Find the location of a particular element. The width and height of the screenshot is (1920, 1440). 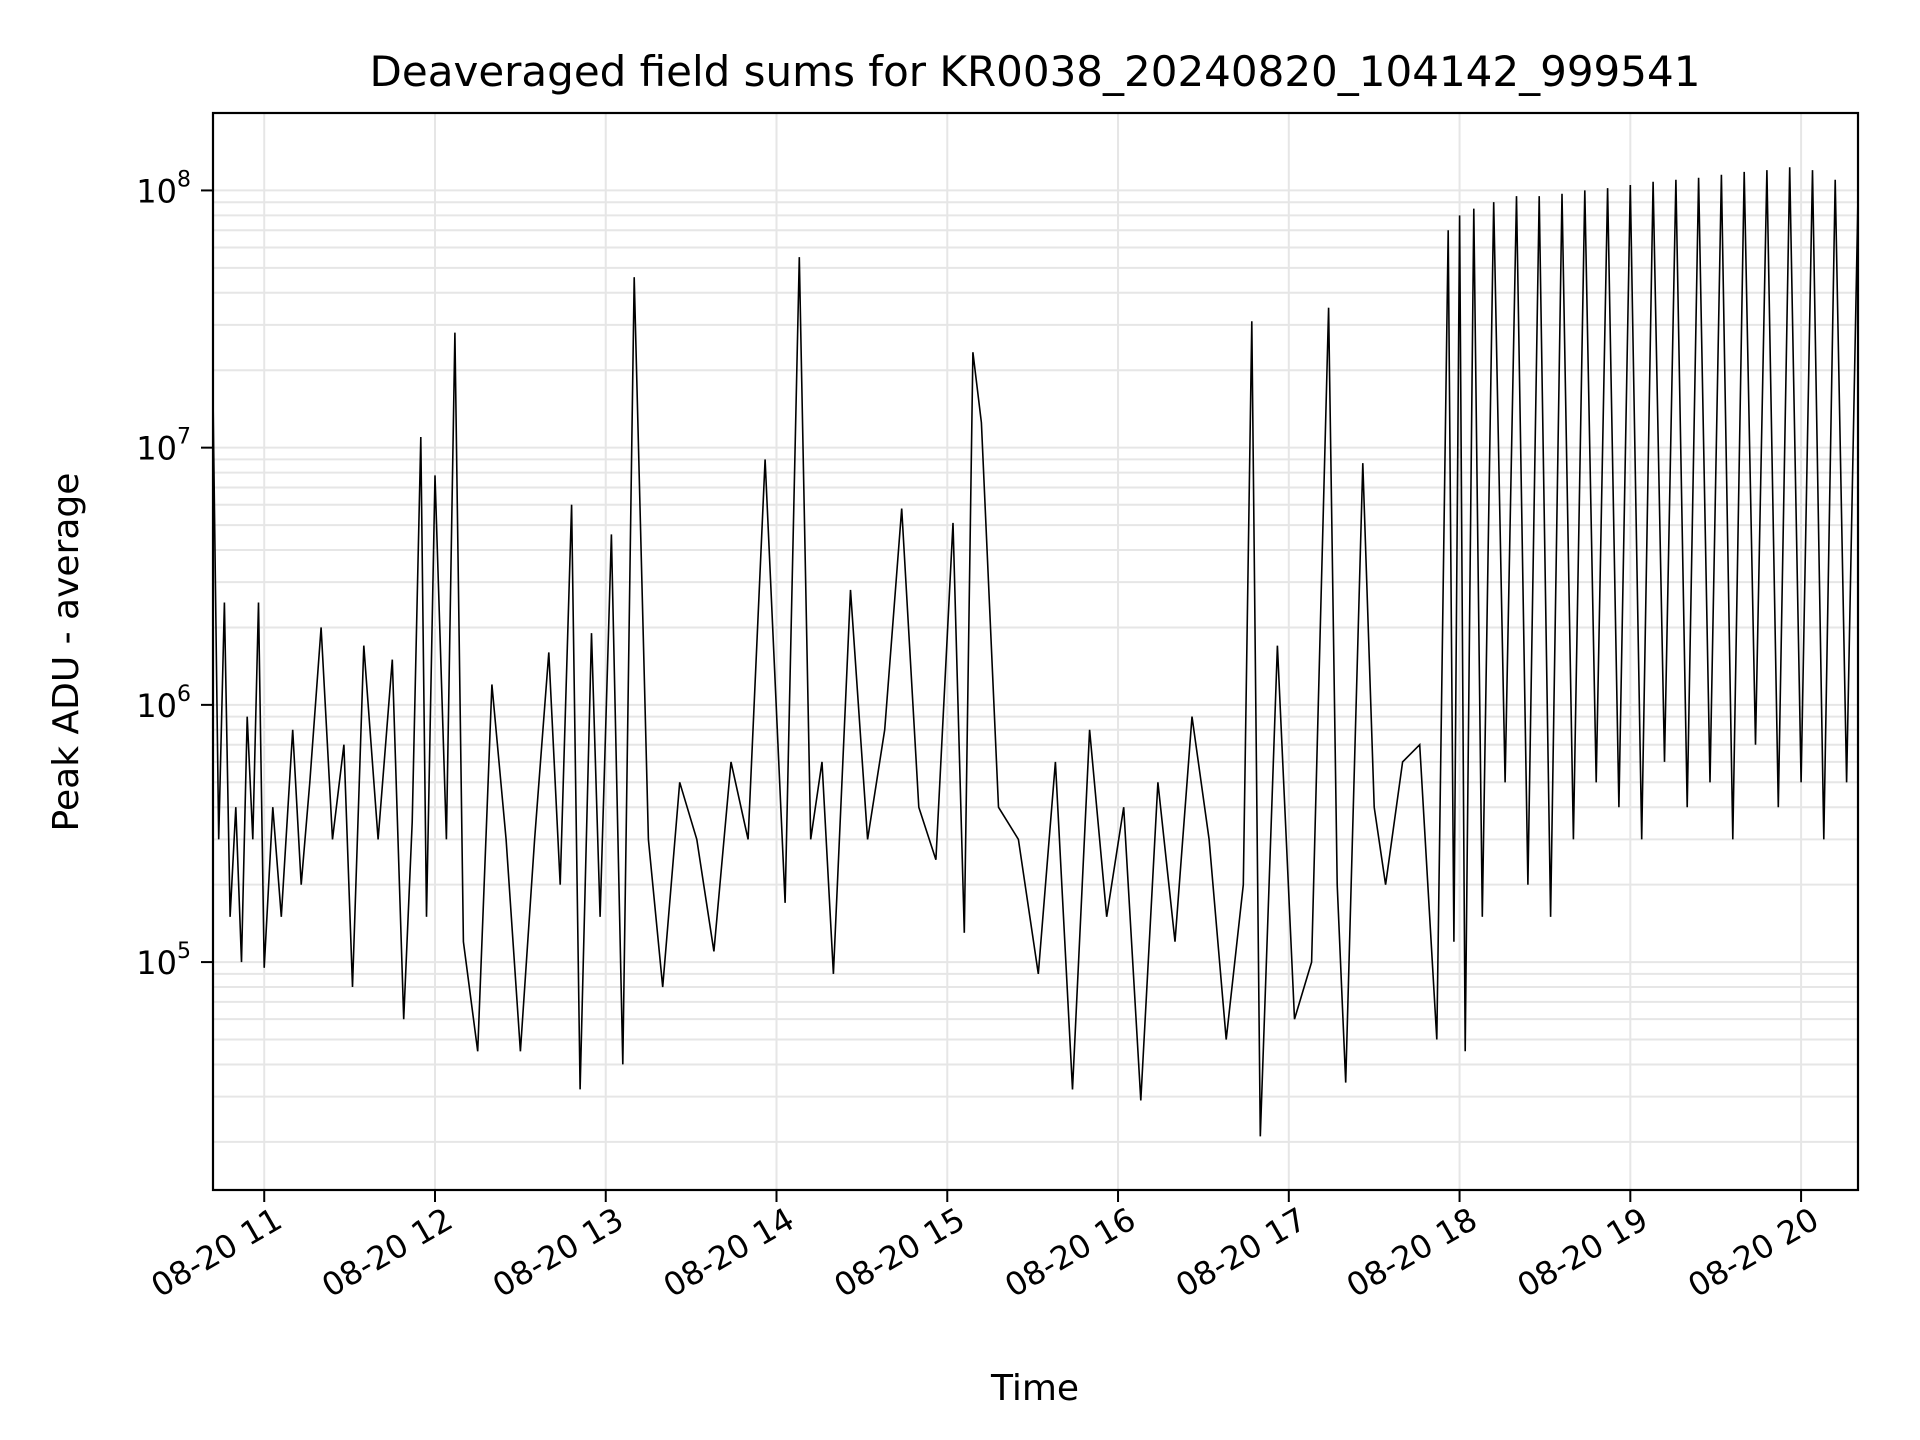

x-tick-label: 08-20 19 is located at coordinates (1583, 1252).